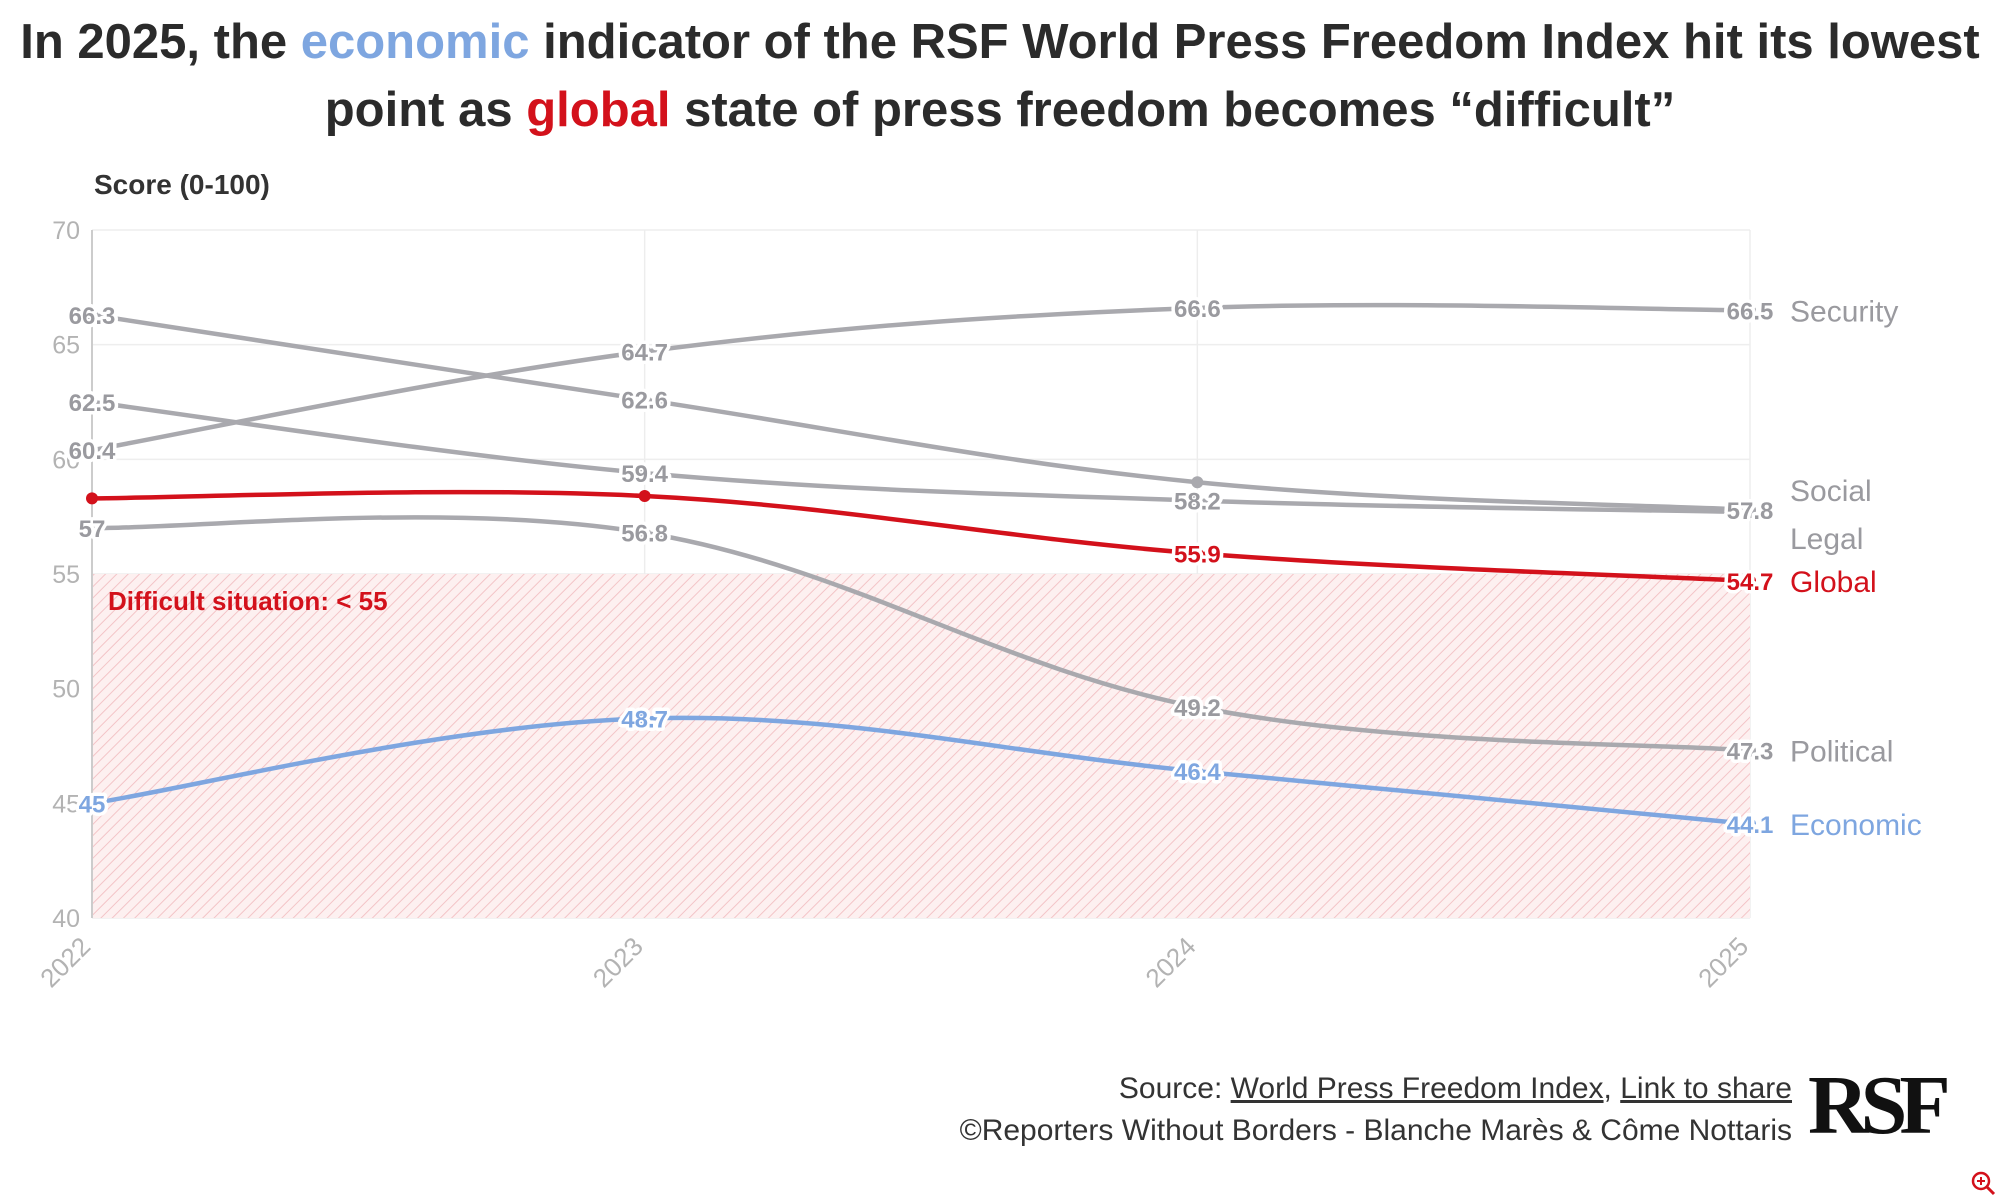  What do you see at coordinates (248, 601) in the screenshot?
I see `difficult-zone-label: Difficult situation: < 55` at bounding box center [248, 601].